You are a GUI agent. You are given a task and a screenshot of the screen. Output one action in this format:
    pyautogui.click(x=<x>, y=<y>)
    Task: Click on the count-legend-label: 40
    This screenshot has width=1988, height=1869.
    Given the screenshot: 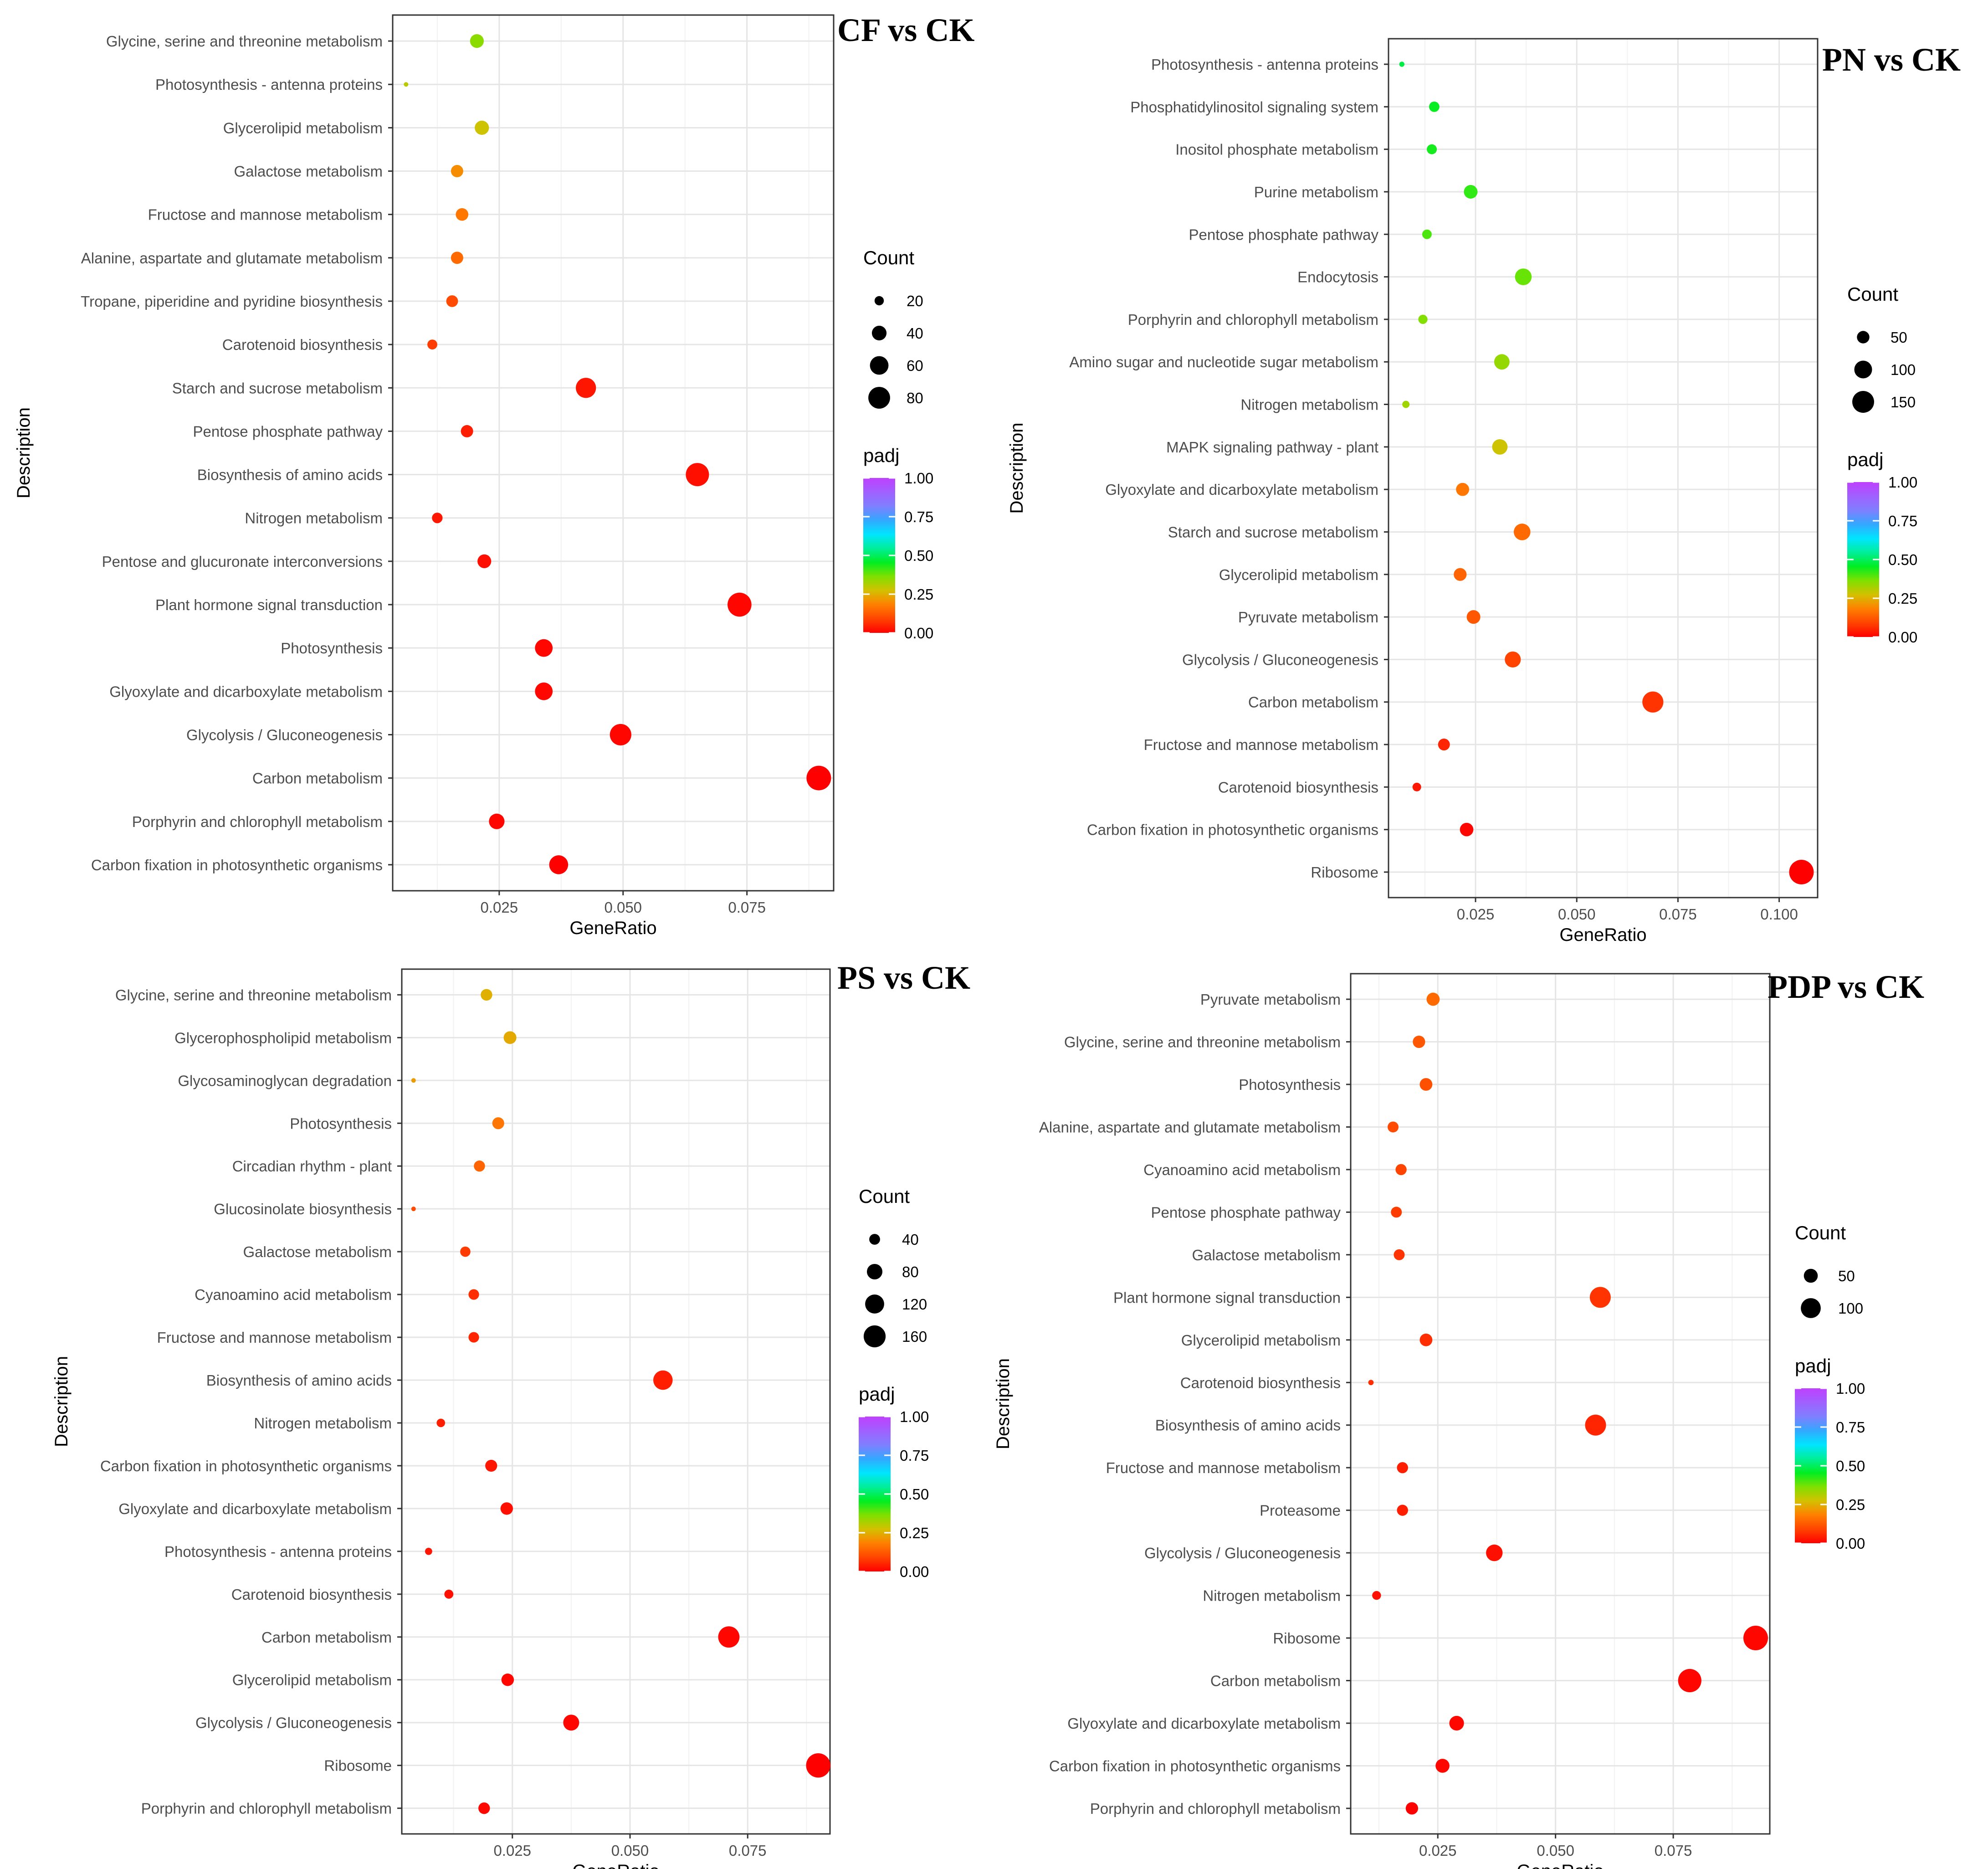 What is the action you would take?
    pyautogui.click(x=915, y=334)
    